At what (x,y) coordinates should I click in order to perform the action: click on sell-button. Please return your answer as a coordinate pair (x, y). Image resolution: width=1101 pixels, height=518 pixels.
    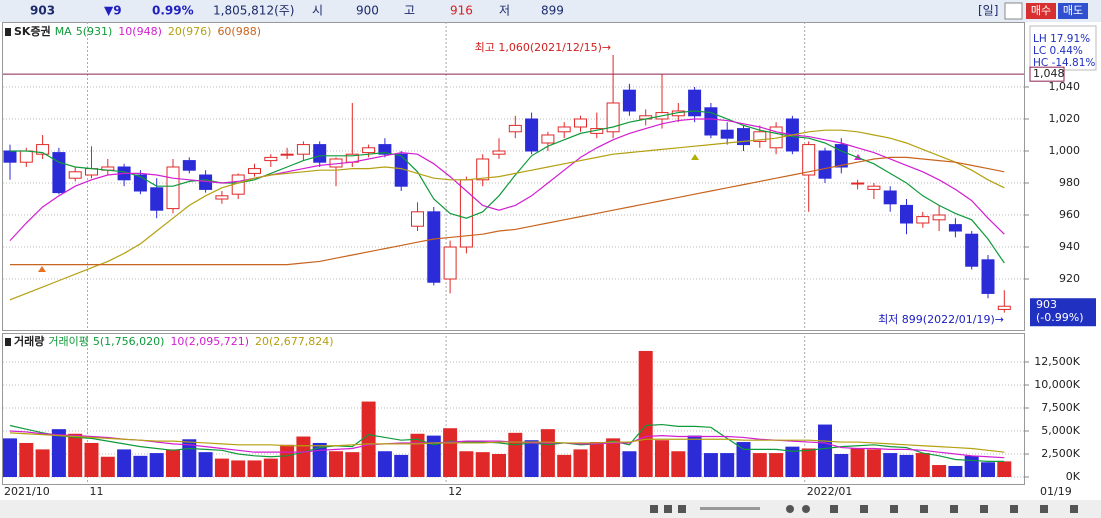
    Looking at the image, I should click on (1073, 11).